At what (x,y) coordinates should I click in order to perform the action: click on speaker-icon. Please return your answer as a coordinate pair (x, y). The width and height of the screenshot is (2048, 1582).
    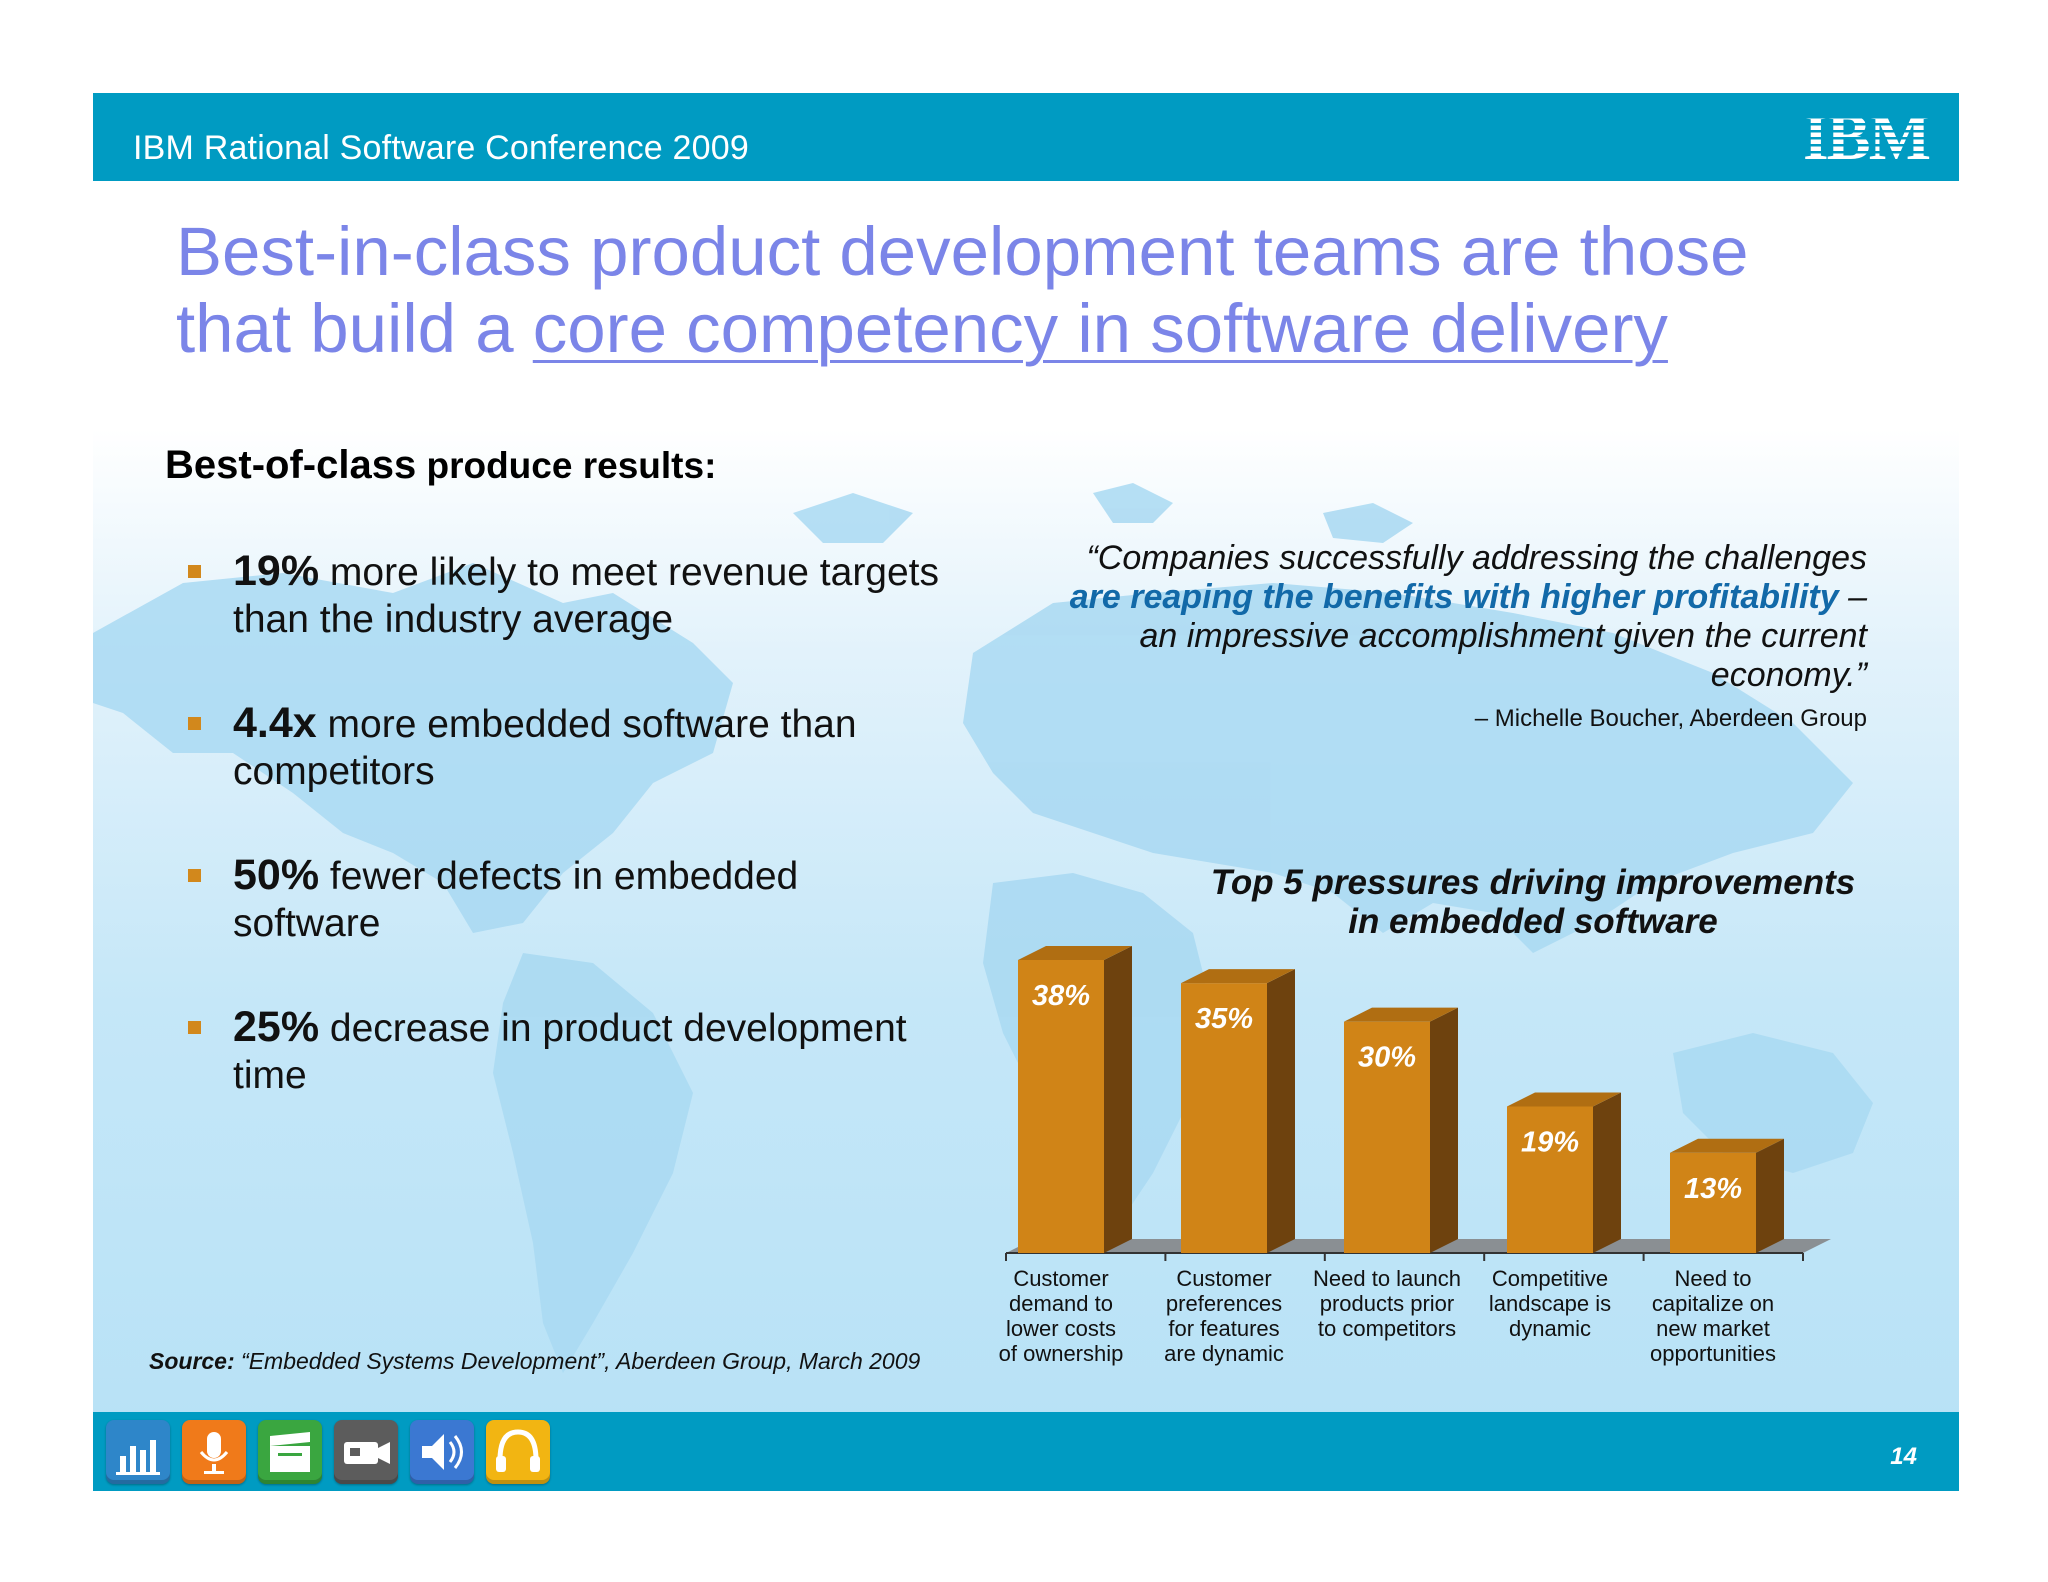
    Looking at the image, I should click on (442, 1452).